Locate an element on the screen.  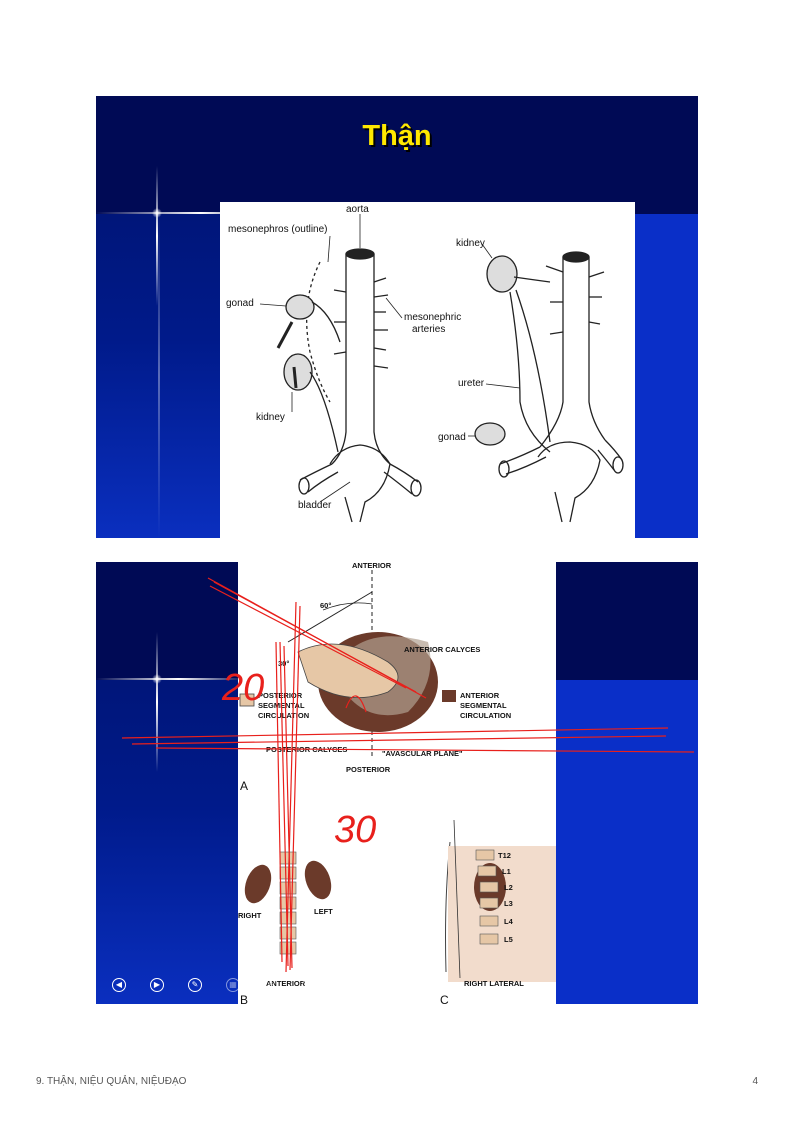
label-right: RIGHT is located at coordinates (250, 915).